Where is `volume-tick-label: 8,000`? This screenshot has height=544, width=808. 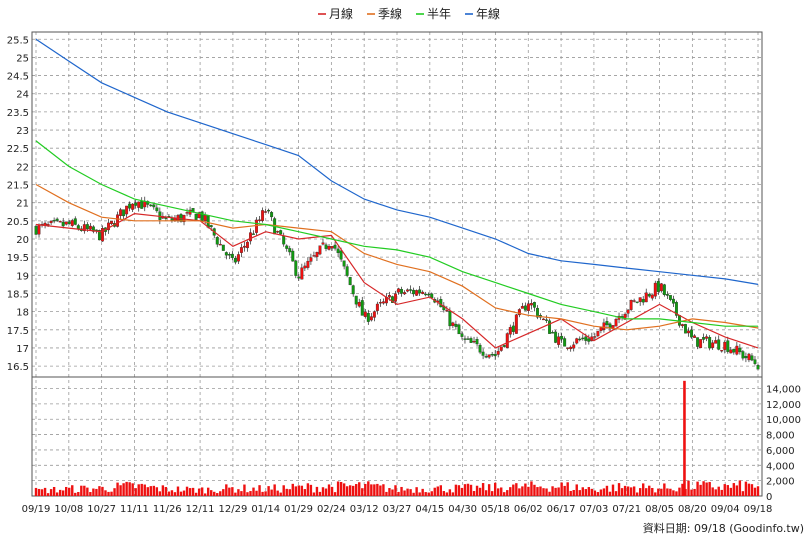
volume-tick-label: 8,000 is located at coordinates (780, 436).